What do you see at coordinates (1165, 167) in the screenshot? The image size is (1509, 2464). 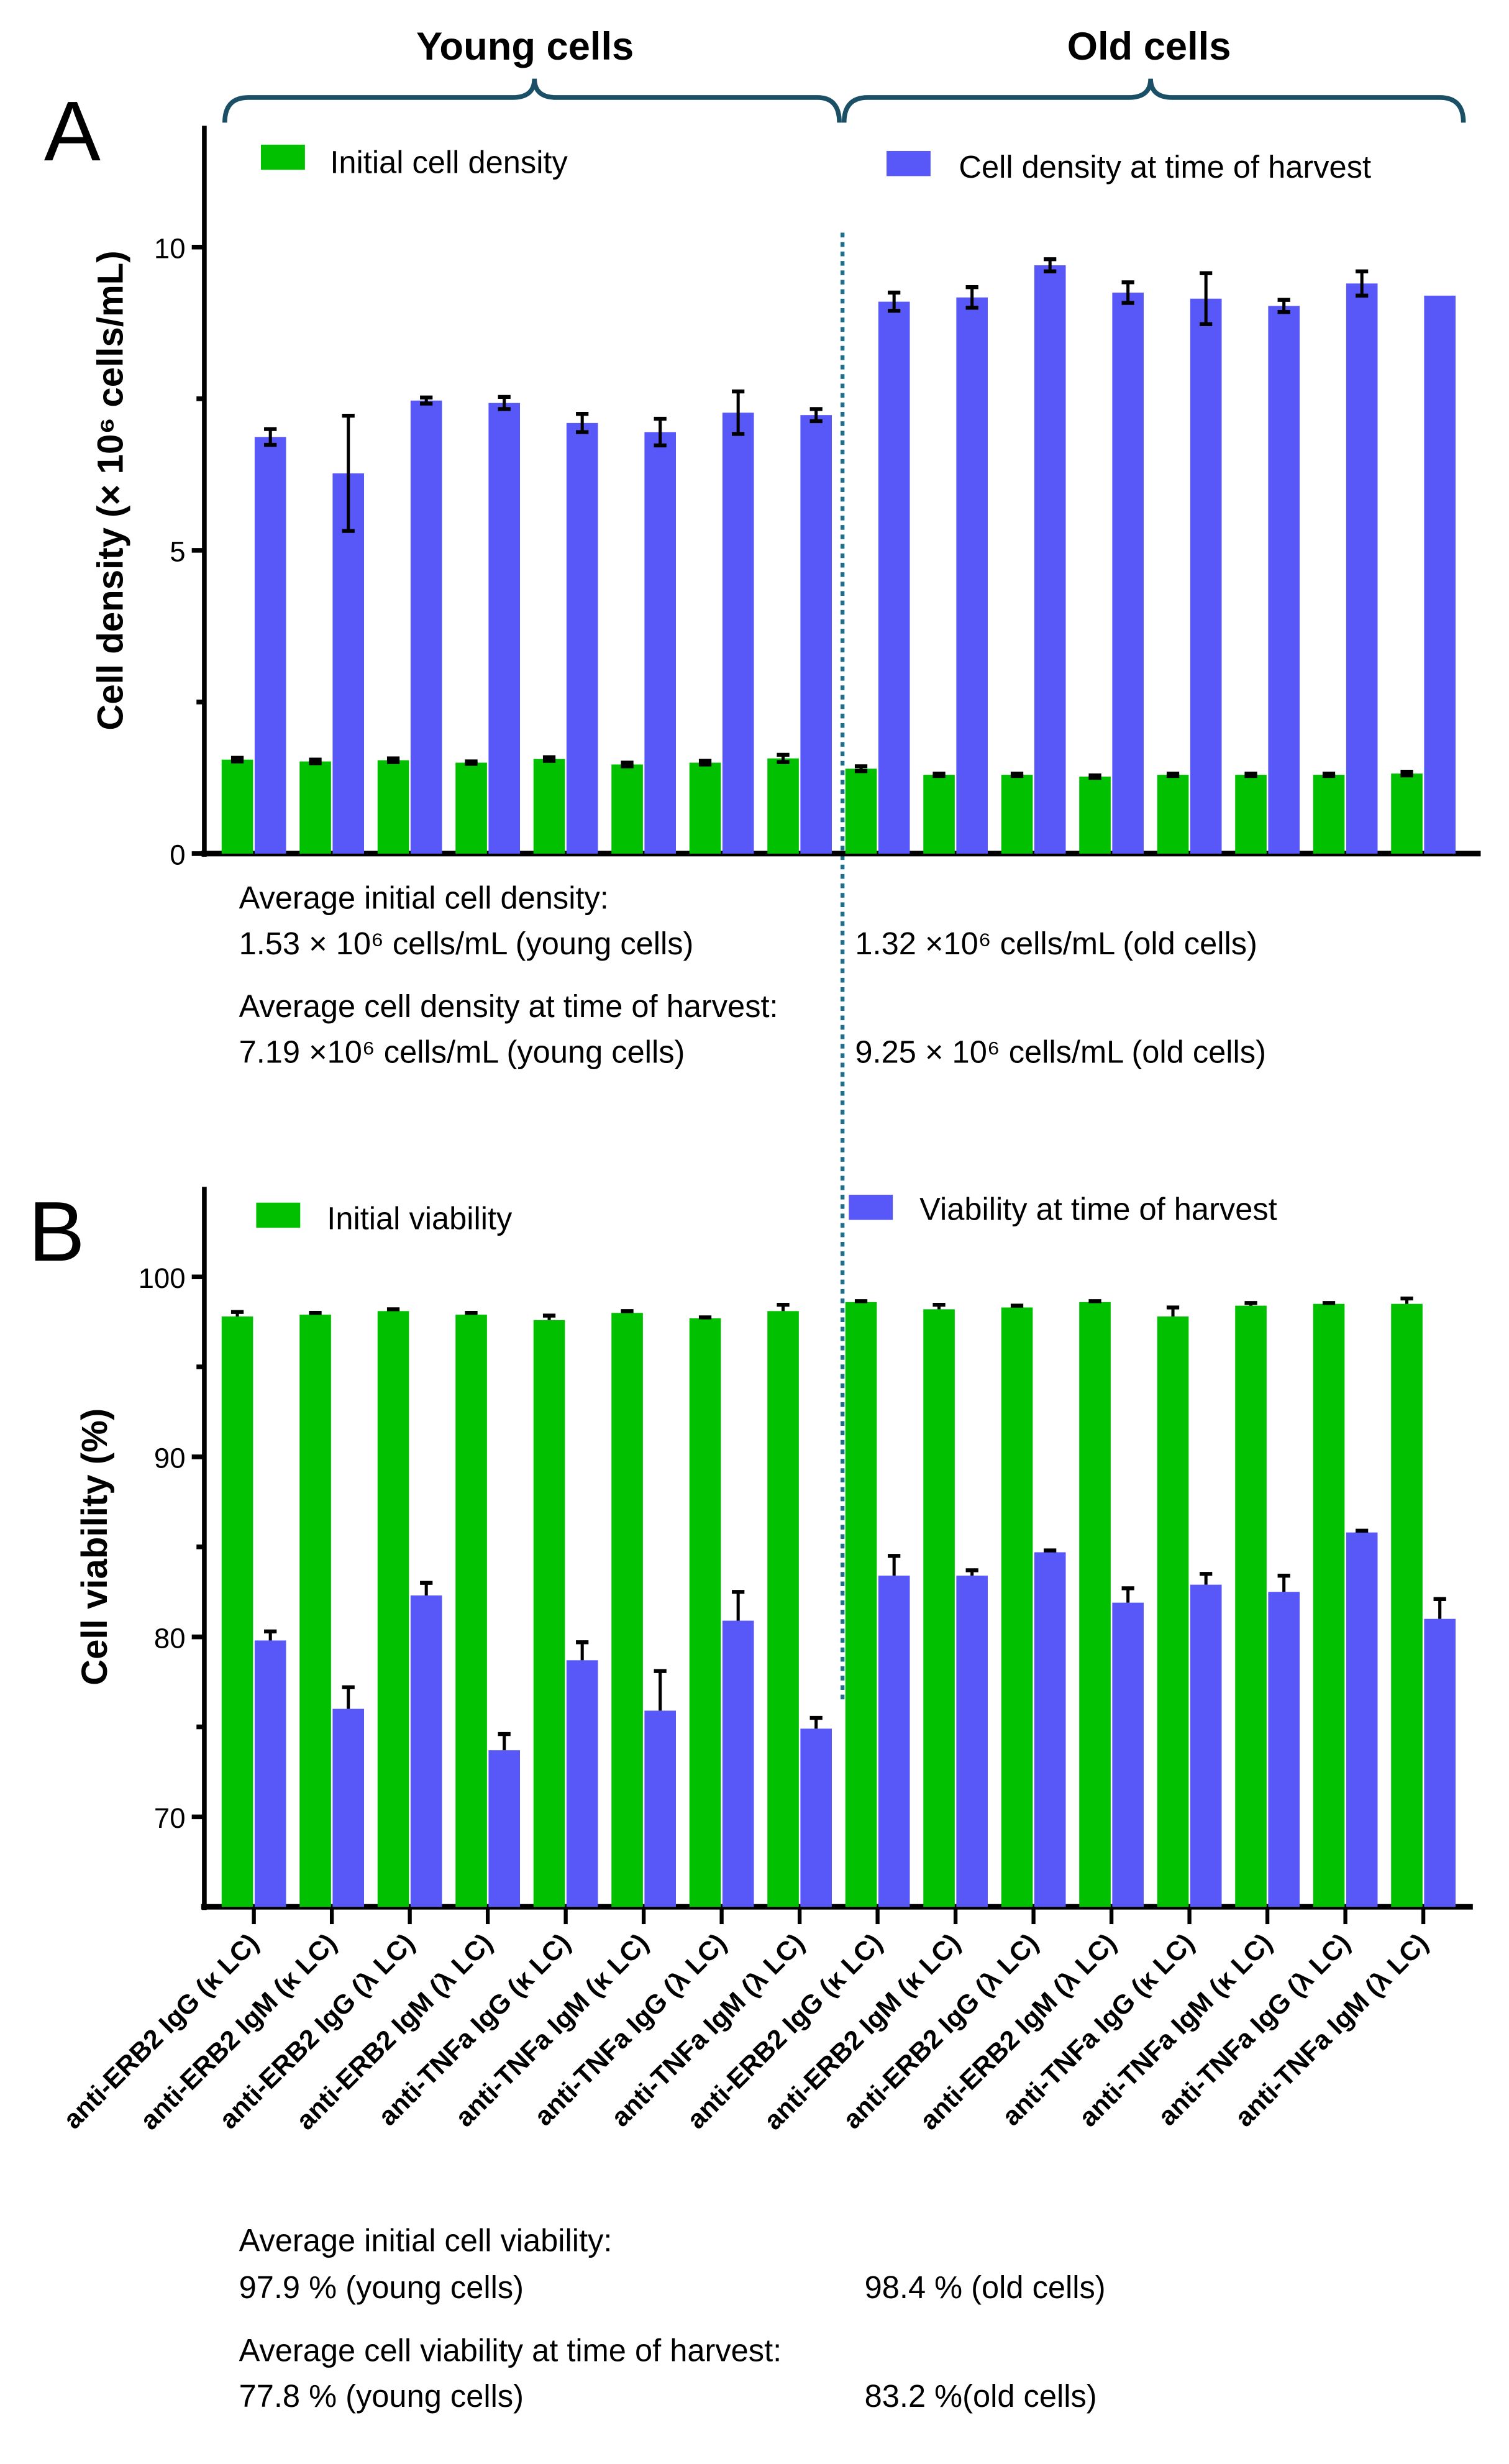 I see `legend-label: Cell density at time of harvest` at bounding box center [1165, 167].